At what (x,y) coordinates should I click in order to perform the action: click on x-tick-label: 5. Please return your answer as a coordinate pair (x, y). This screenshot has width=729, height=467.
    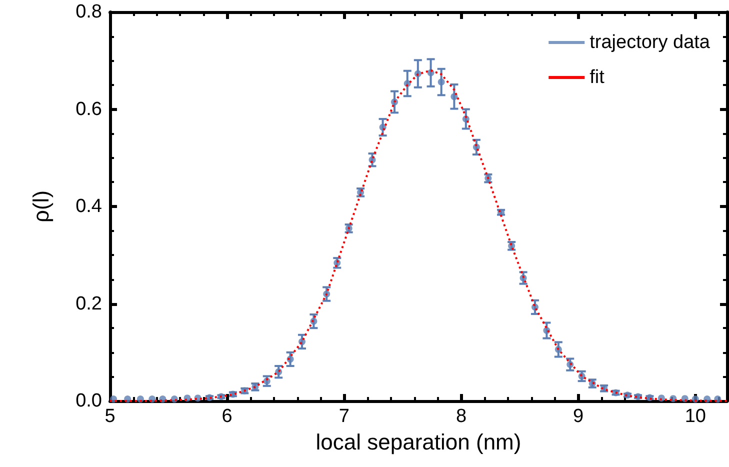
    Looking at the image, I should click on (110, 416).